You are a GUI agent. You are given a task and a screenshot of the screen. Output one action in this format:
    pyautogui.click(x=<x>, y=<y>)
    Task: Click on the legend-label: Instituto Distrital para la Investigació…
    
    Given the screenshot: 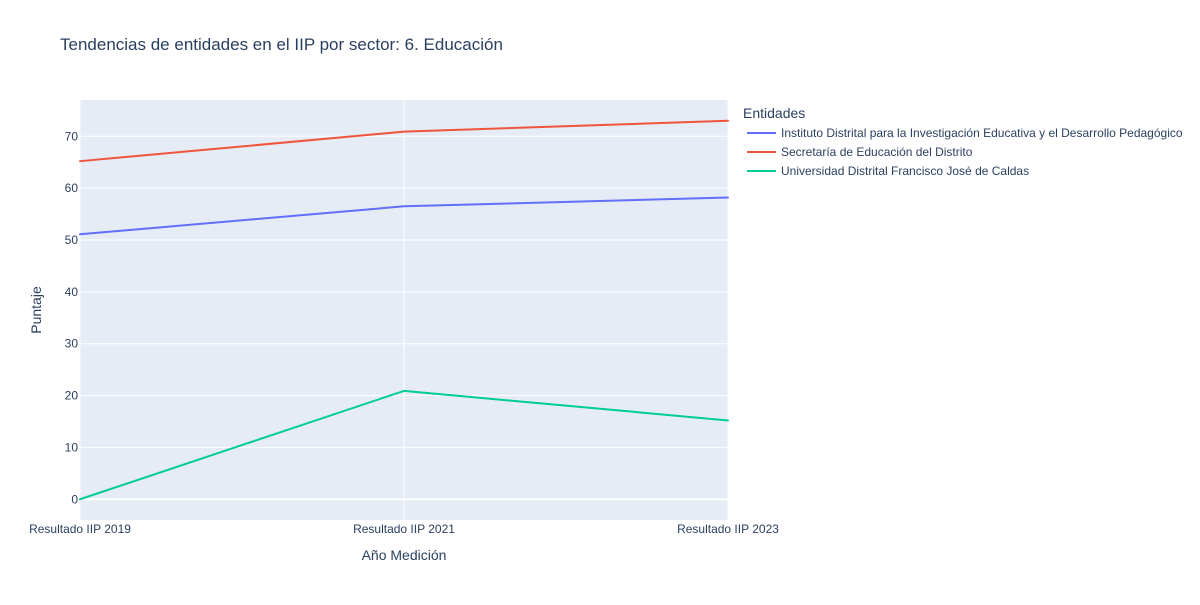 What is the action you would take?
    pyautogui.click(x=982, y=133)
    